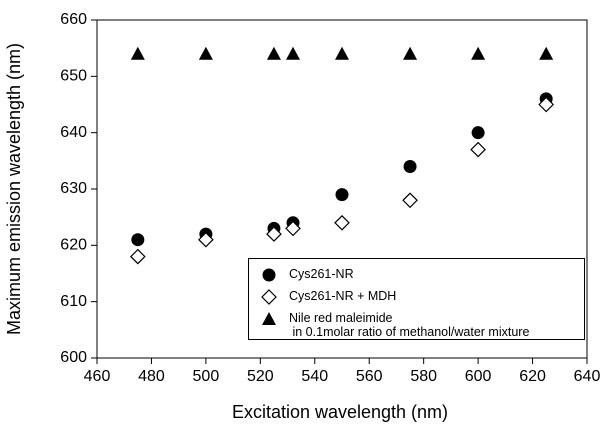 The width and height of the screenshot is (600, 428). What do you see at coordinates (532, 376) in the screenshot?
I see `x-tick-label: 620` at bounding box center [532, 376].